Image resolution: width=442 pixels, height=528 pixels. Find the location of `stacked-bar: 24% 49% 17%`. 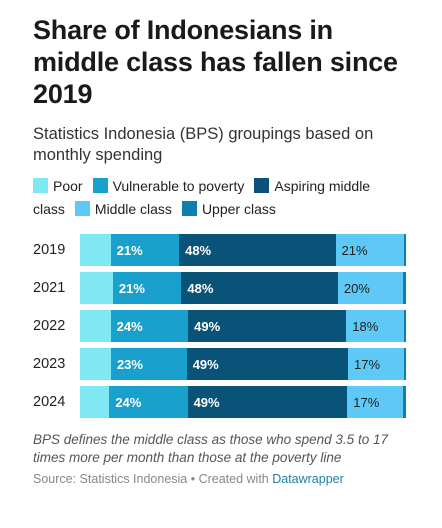

stacked-bar: 24% 49% 17% is located at coordinates (243, 402).